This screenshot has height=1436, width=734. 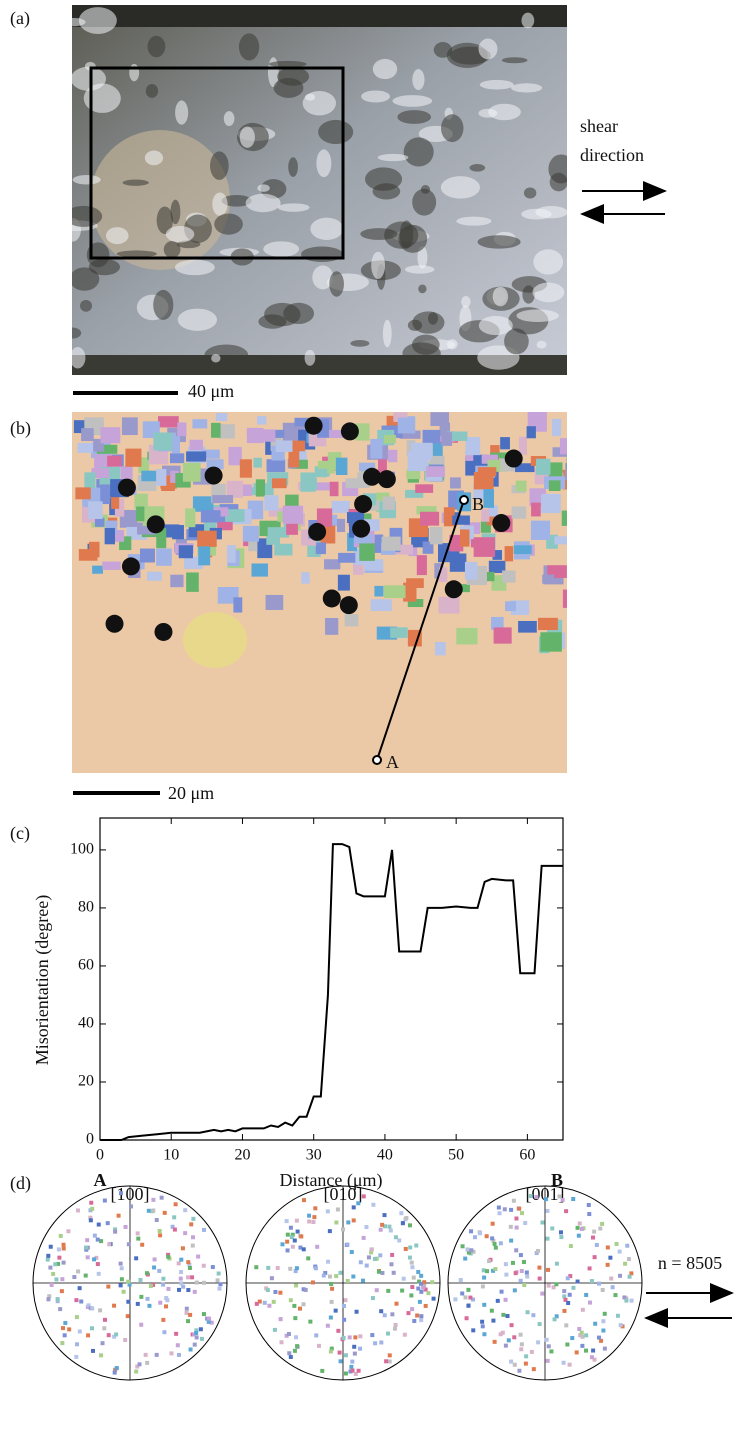 I want to click on point-label: A, so click(x=392, y=762).